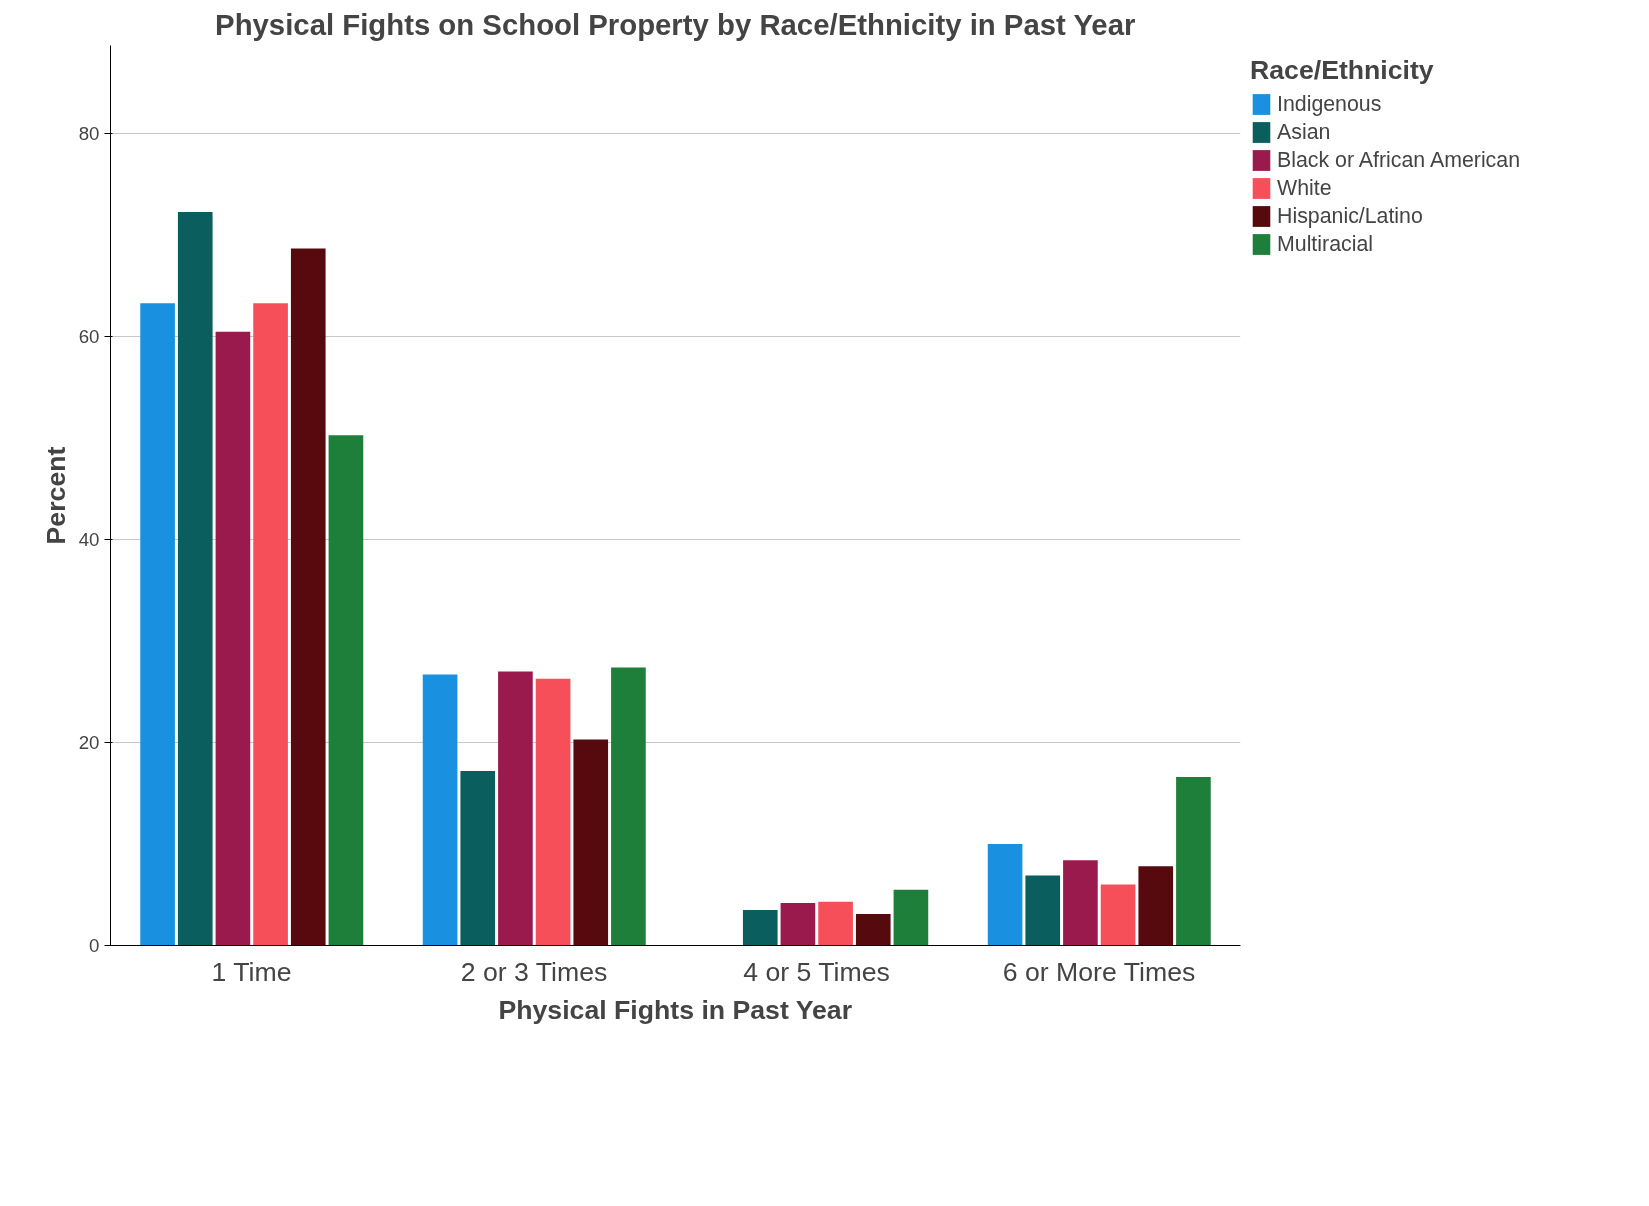 The image size is (1649, 1206). Describe the element at coordinates (1099, 971) in the screenshot. I see `x-tick-label: 6 or More Times` at that location.